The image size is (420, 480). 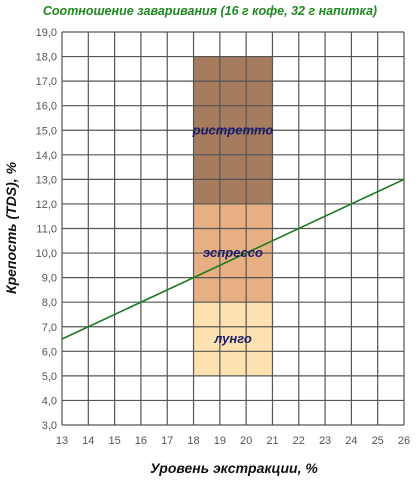 What do you see at coordinates (220, 441) in the screenshot?
I see `x-tick-label: 19` at bounding box center [220, 441].